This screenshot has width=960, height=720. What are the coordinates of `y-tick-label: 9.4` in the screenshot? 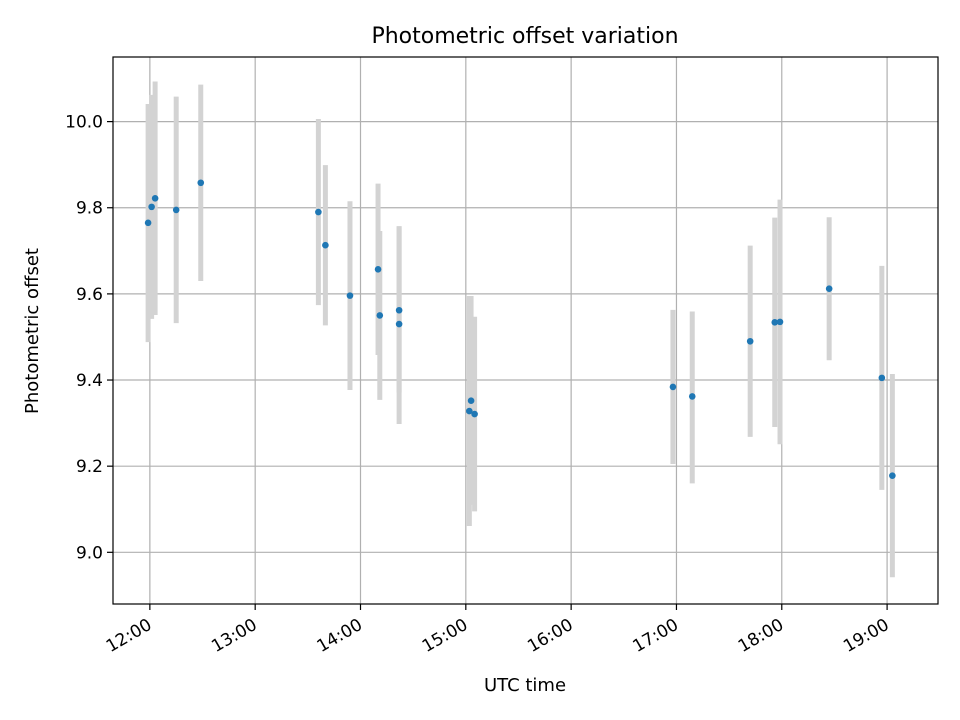 It's located at (89, 381).